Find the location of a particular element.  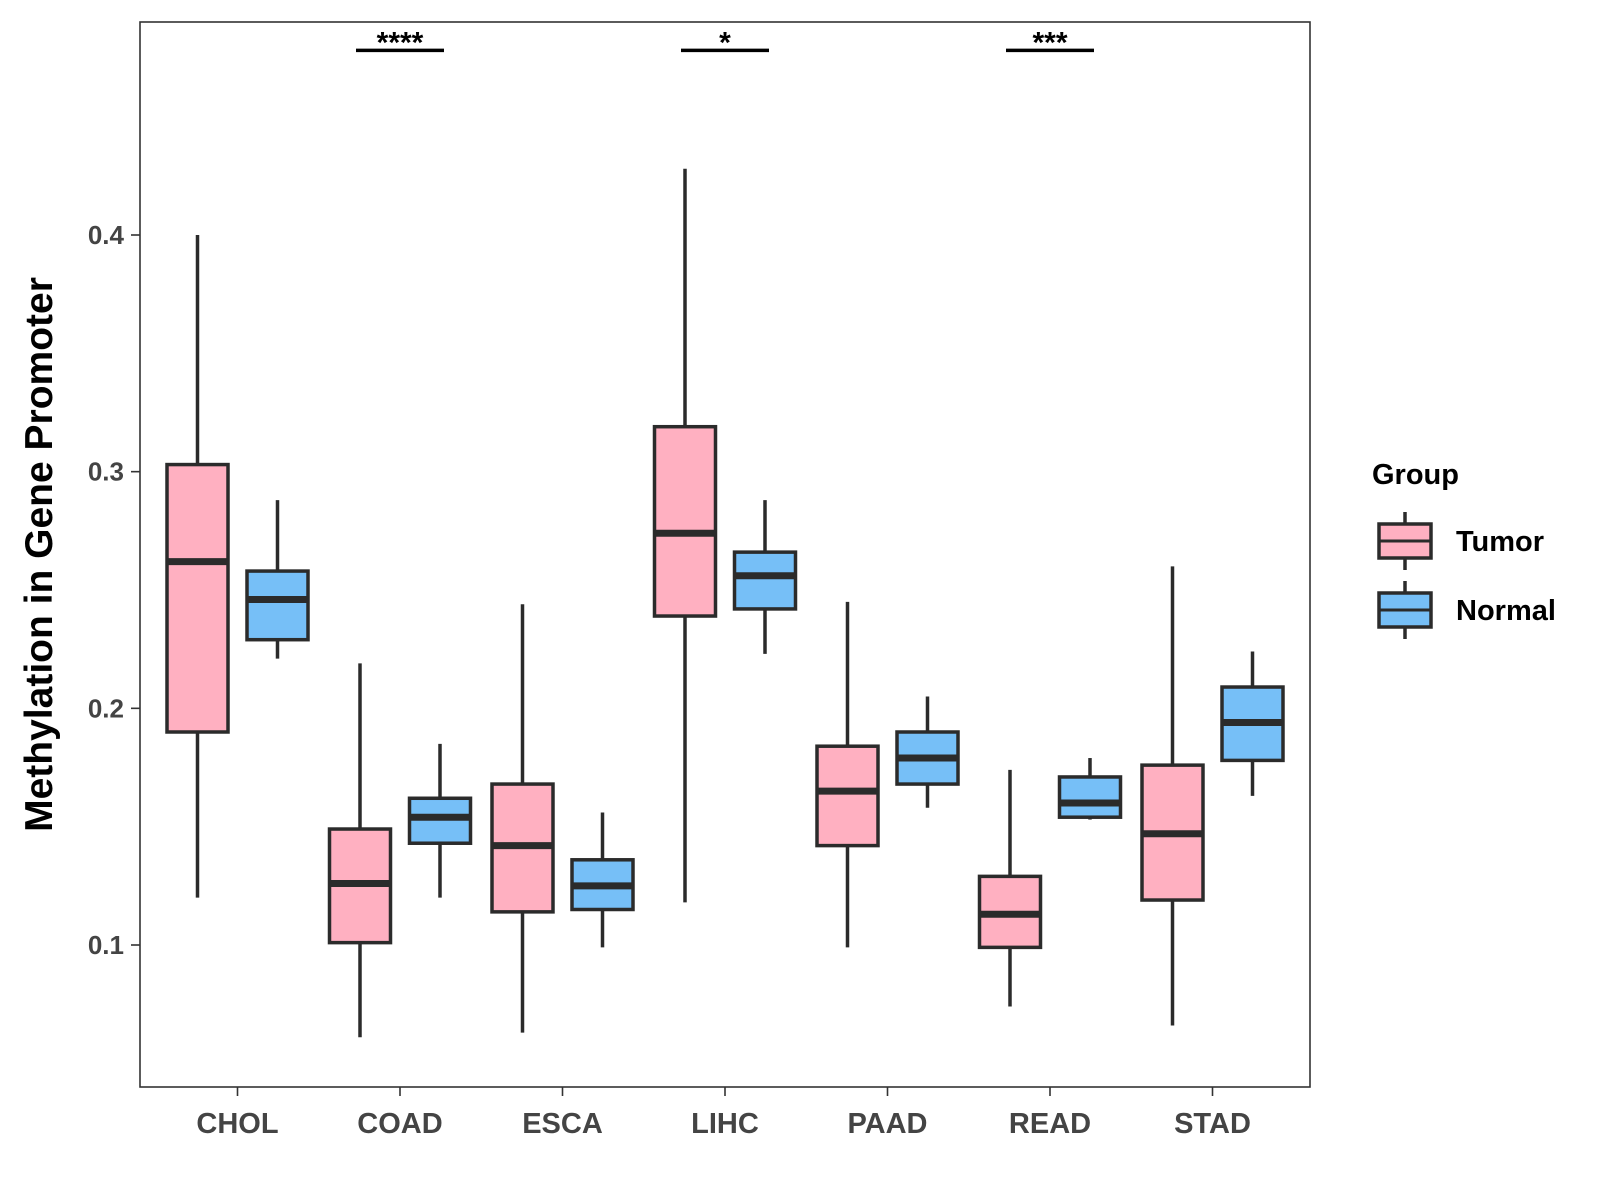

box-tumor-lihc is located at coordinates (685, 521).